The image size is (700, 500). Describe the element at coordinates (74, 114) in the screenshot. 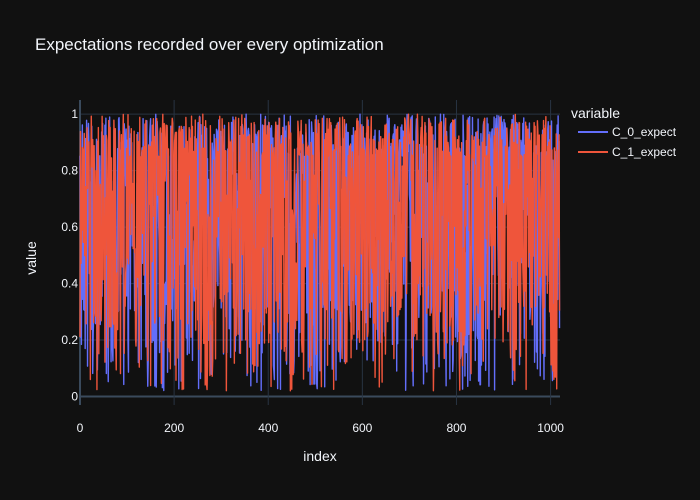

I see `y-tick-label: 1` at that location.